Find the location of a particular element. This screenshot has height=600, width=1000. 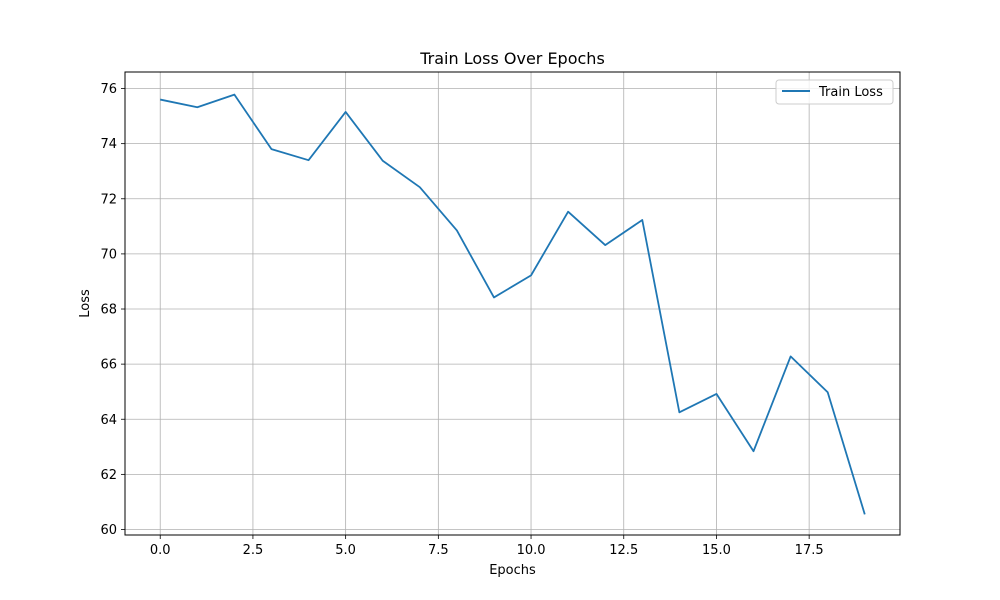

y-axis-ticks: 60 62 64 66 68 70 72 74 76 is located at coordinates (112, 310).